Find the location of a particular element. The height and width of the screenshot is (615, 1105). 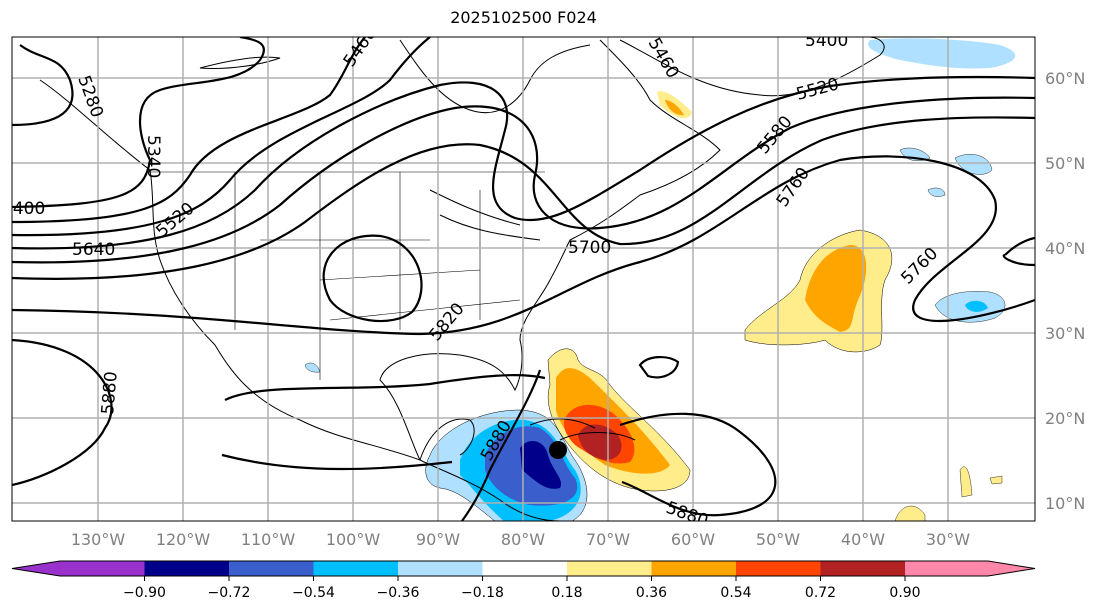

colorbar-tick-label: 0.90 is located at coordinates (904, 593).